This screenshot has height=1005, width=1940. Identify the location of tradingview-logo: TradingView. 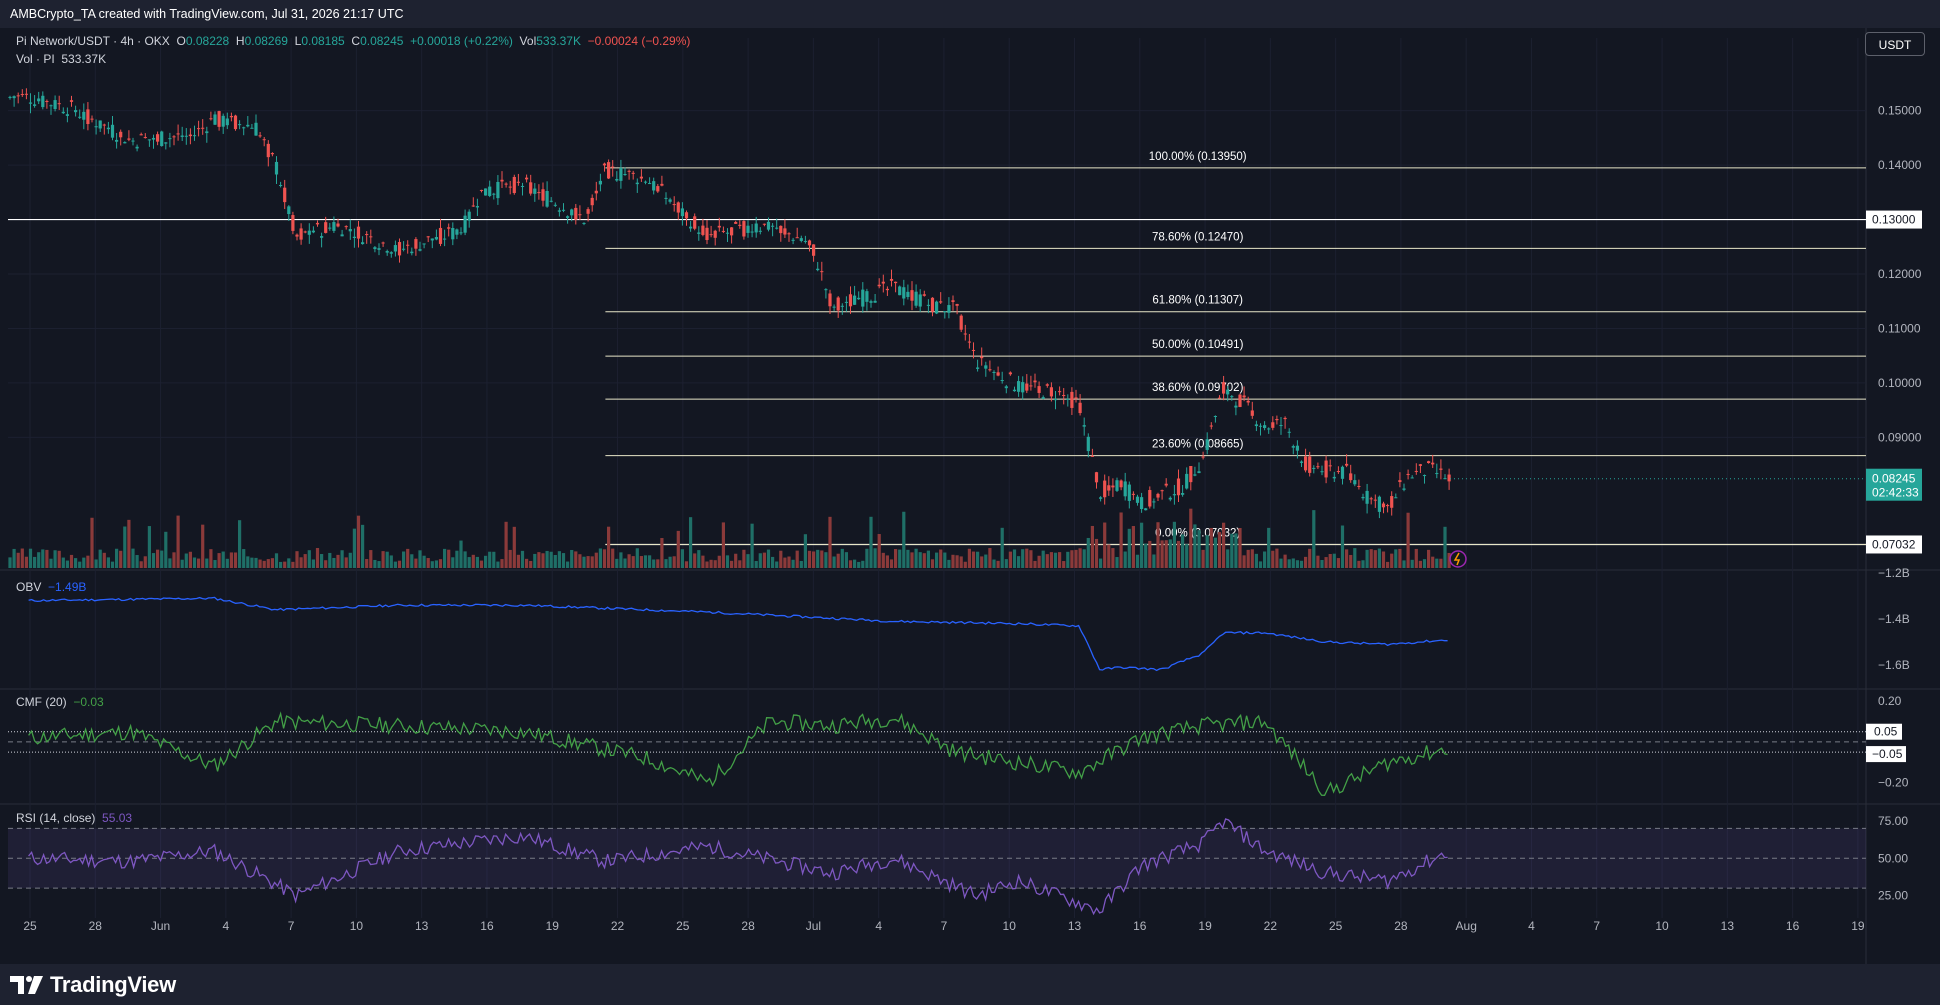
(93, 985).